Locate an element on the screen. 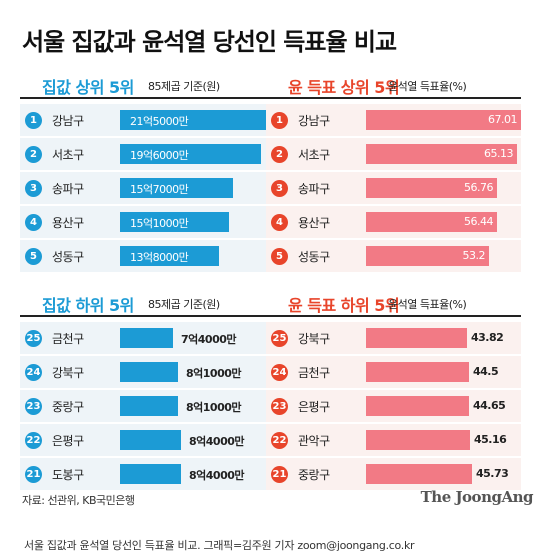 This screenshot has height=557, width=557. value-label: 65.13 is located at coordinates (499, 153).